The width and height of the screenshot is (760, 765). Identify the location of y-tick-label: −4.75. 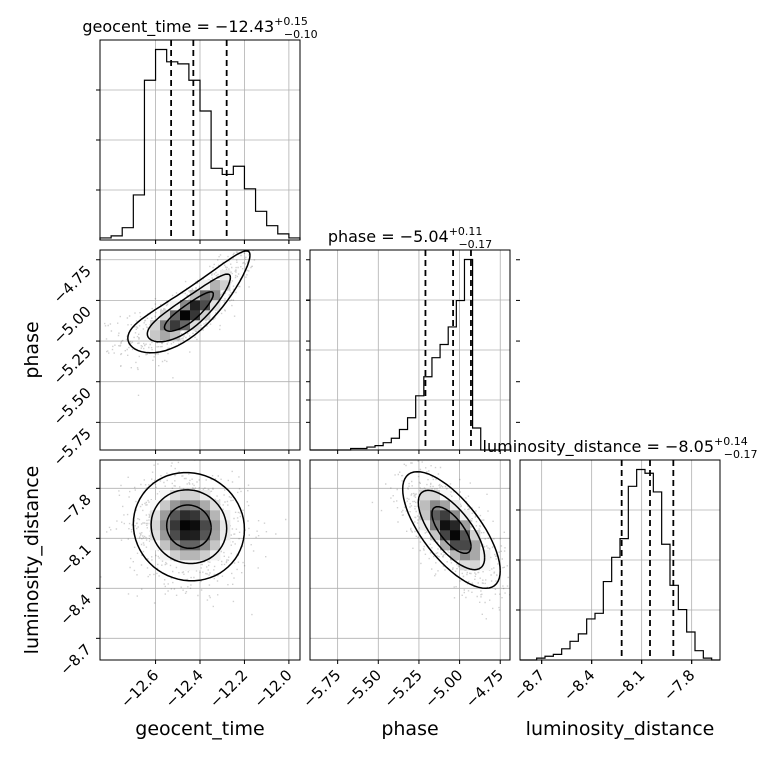
(72, 284).